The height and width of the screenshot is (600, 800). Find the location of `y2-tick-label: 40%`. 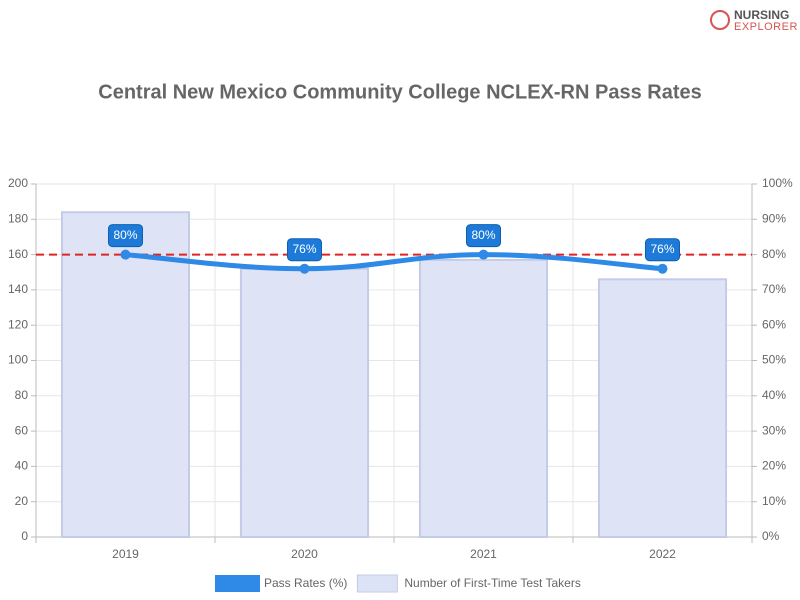

y2-tick-label: 40% is located at coordinates (774, 395).